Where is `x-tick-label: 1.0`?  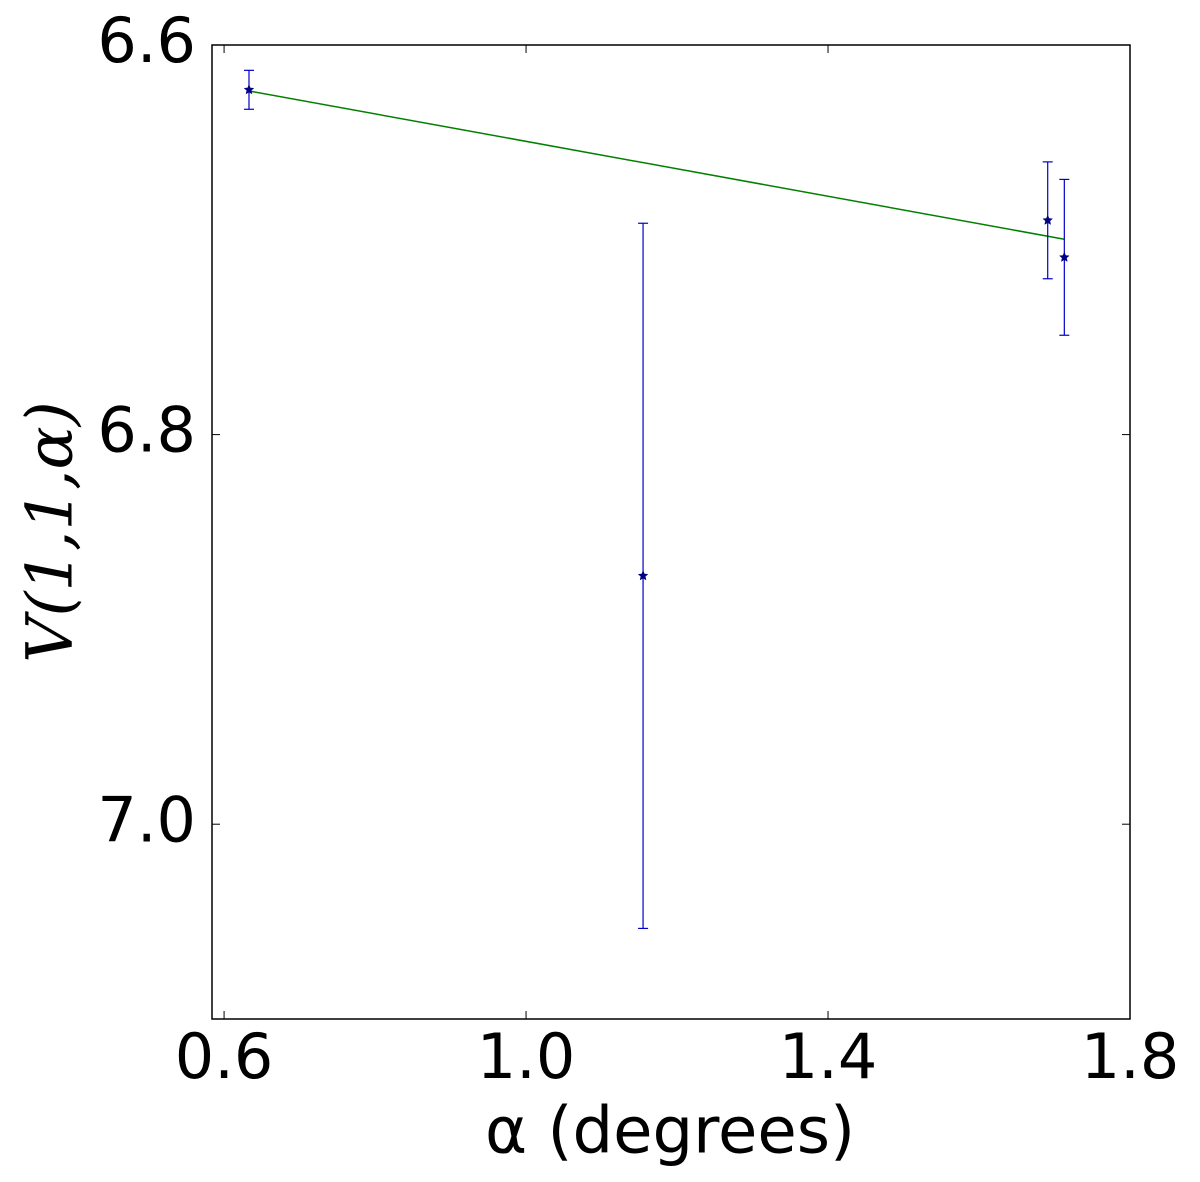 x-tick-label: 1.0 is located at coordinates (526, 1056).